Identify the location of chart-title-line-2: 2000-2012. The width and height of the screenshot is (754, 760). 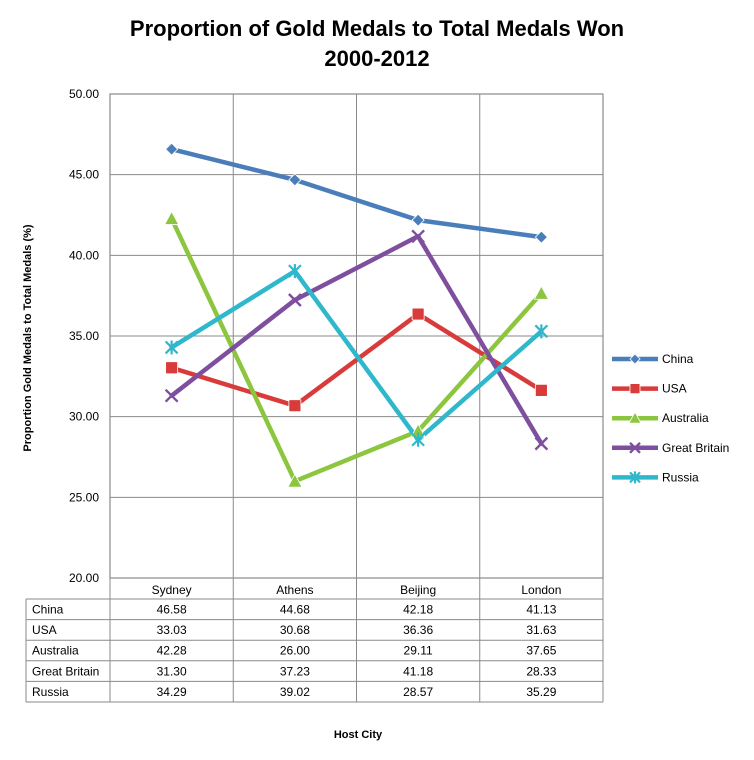
(376, 58).